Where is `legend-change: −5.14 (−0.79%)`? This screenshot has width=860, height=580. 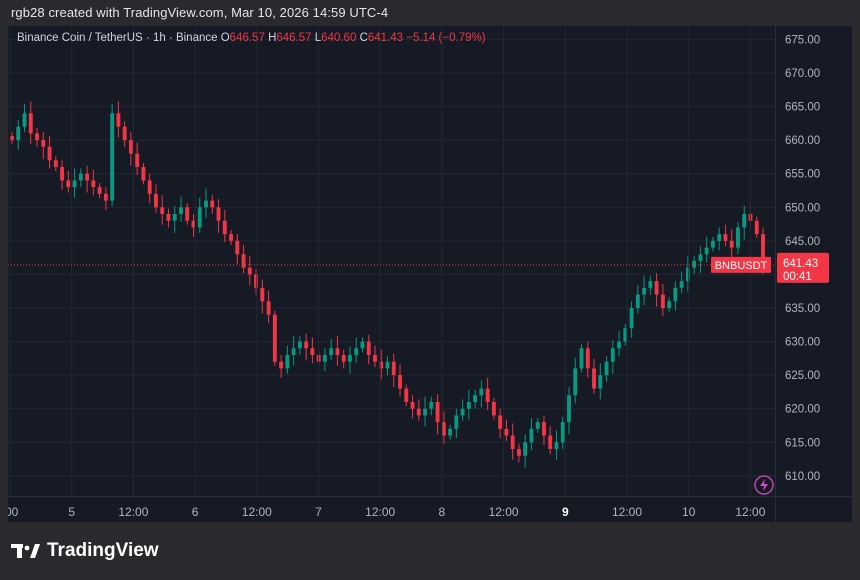 legend-change: −5.14 (−0.79%) is located at coordinates (446, 38).